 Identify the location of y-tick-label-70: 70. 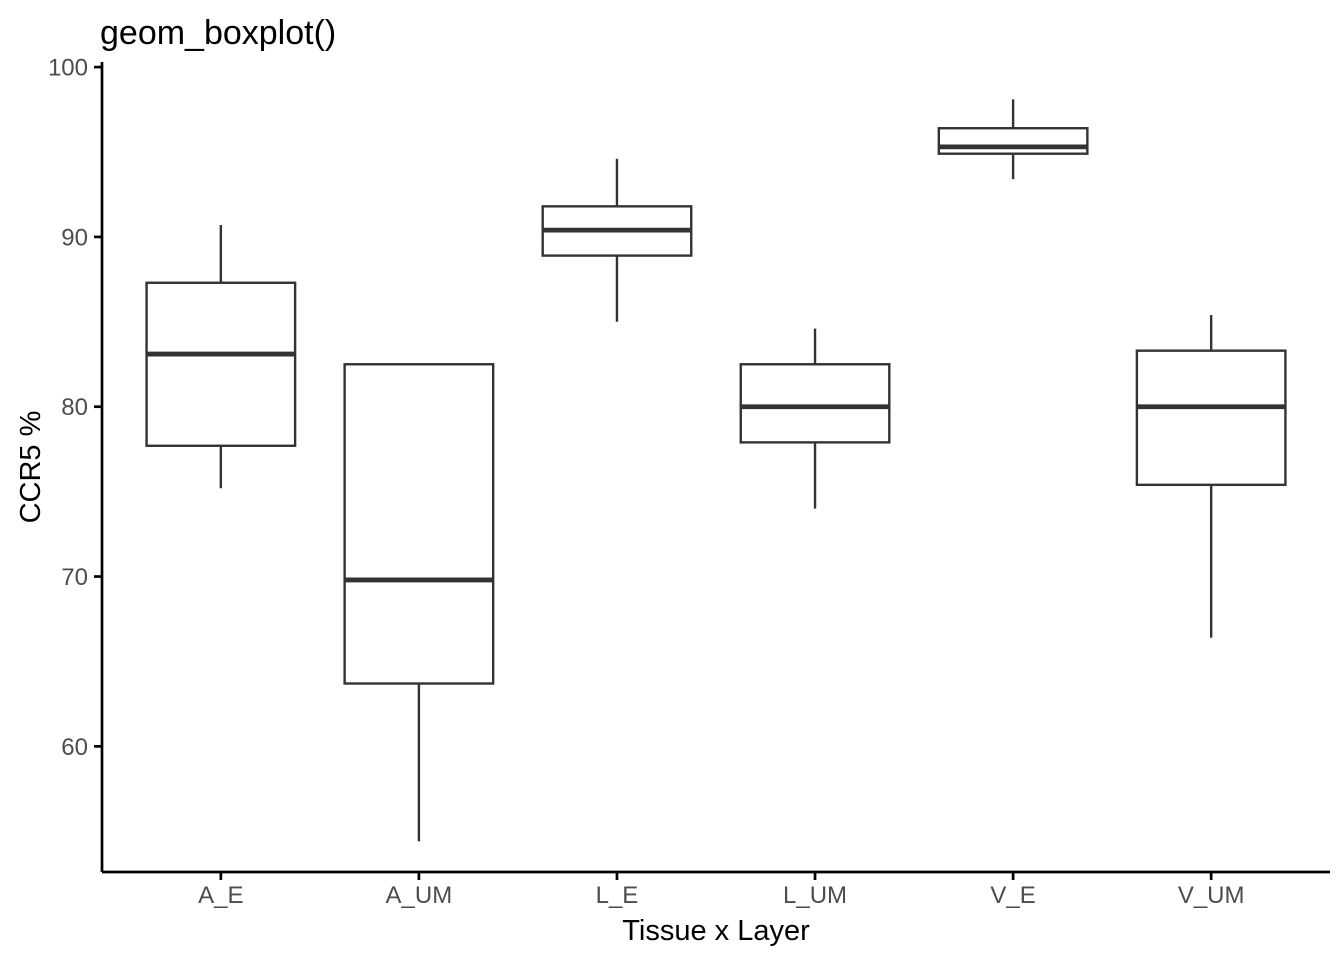
(74, 577).